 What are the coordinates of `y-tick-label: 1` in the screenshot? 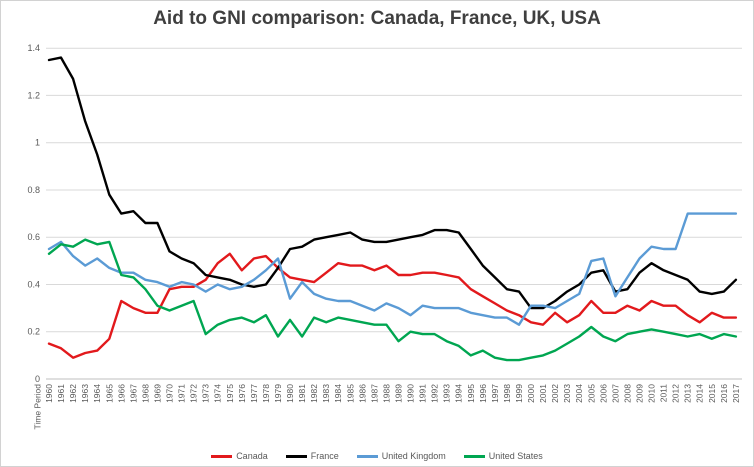 It's located at (37, 143).